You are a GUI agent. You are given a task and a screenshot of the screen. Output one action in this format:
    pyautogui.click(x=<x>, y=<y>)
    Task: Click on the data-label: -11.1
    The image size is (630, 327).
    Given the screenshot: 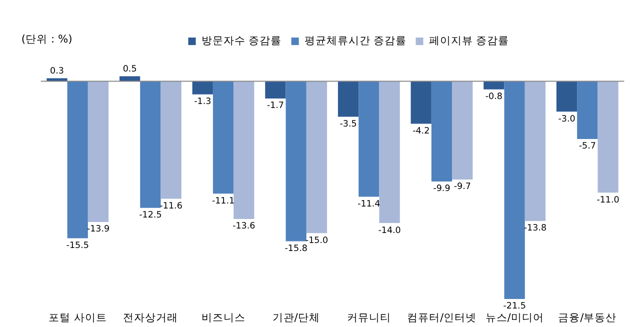 What is the action you would take?
    pyautogui.click(x=223, y=201)
    